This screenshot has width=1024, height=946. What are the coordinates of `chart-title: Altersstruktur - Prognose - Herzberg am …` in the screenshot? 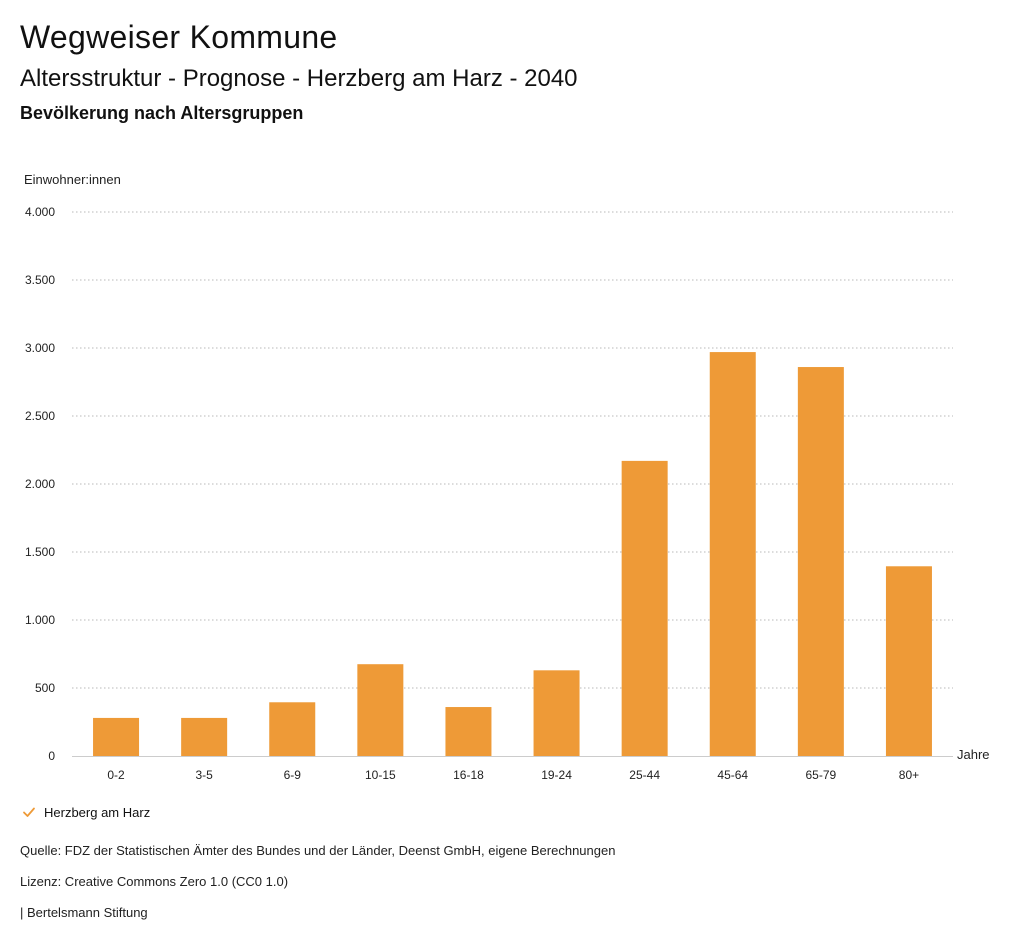 It's located at (299, 78).